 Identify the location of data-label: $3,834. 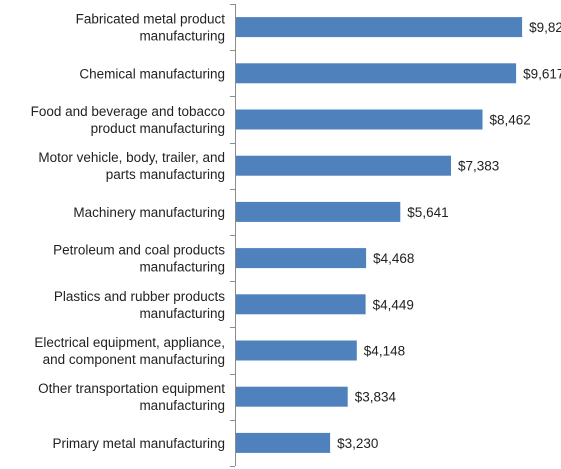
(376, 397).